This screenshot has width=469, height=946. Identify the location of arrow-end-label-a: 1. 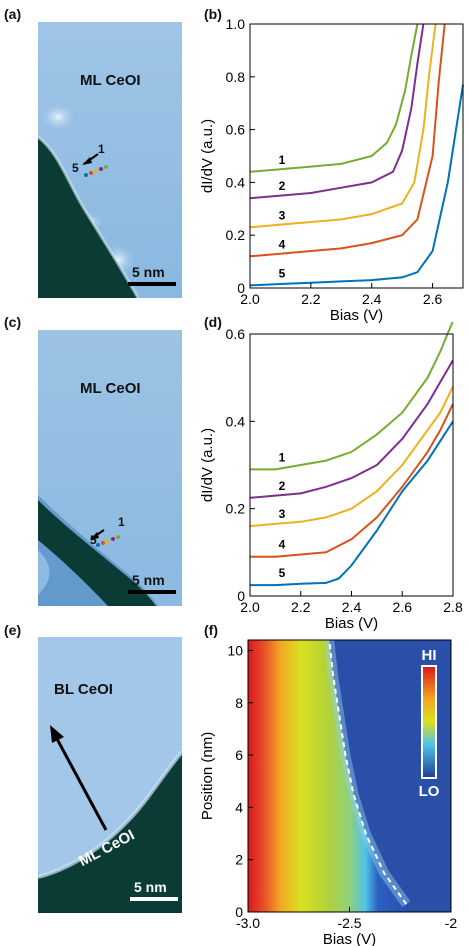
(101, 149).